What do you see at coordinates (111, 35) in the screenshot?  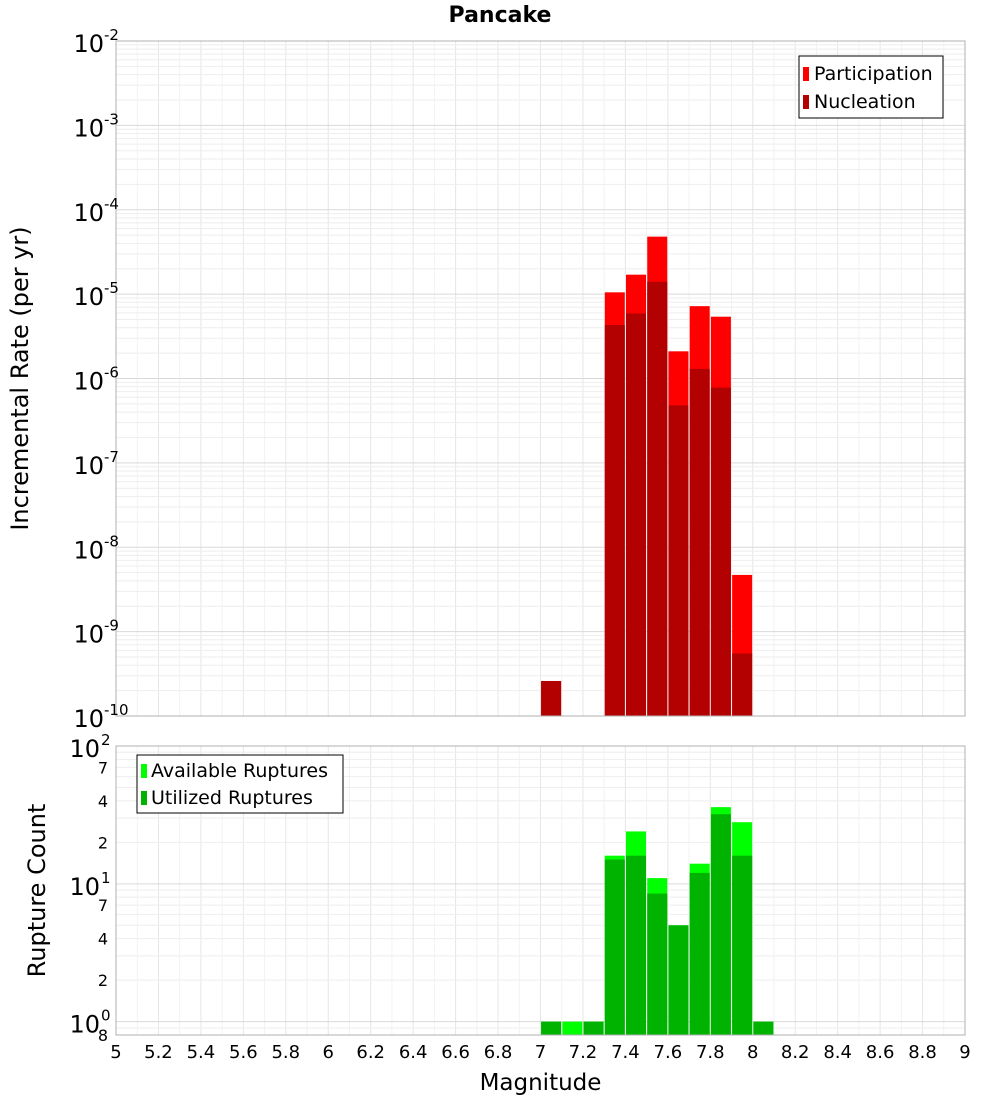 I see `rate-y-tick-exponent: -2` at bounding box center [111, 35].